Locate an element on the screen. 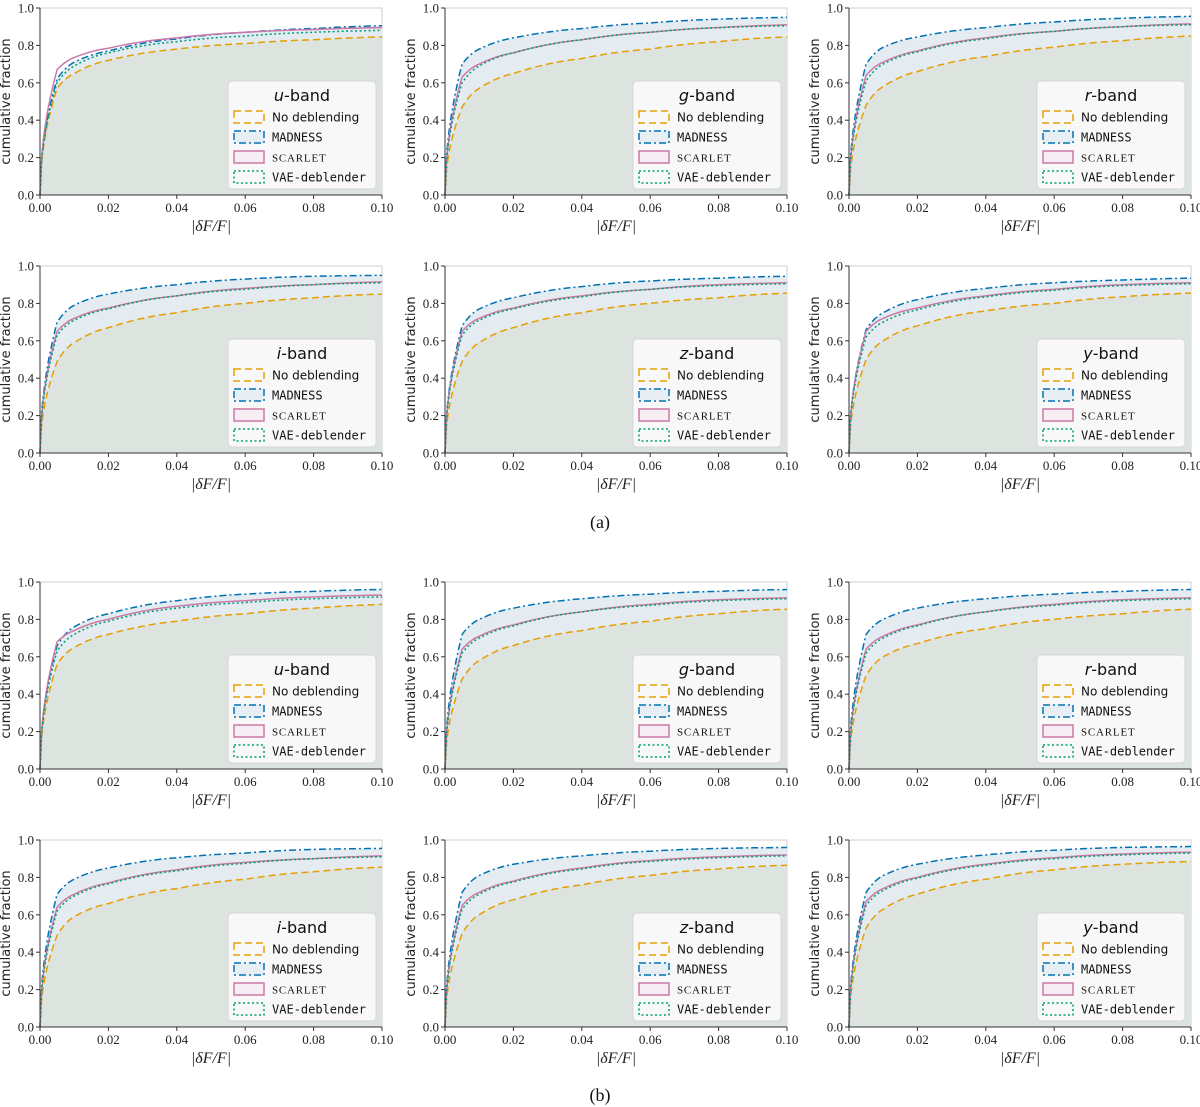  series-line-scarlet is located at coordinates (1020, 109).